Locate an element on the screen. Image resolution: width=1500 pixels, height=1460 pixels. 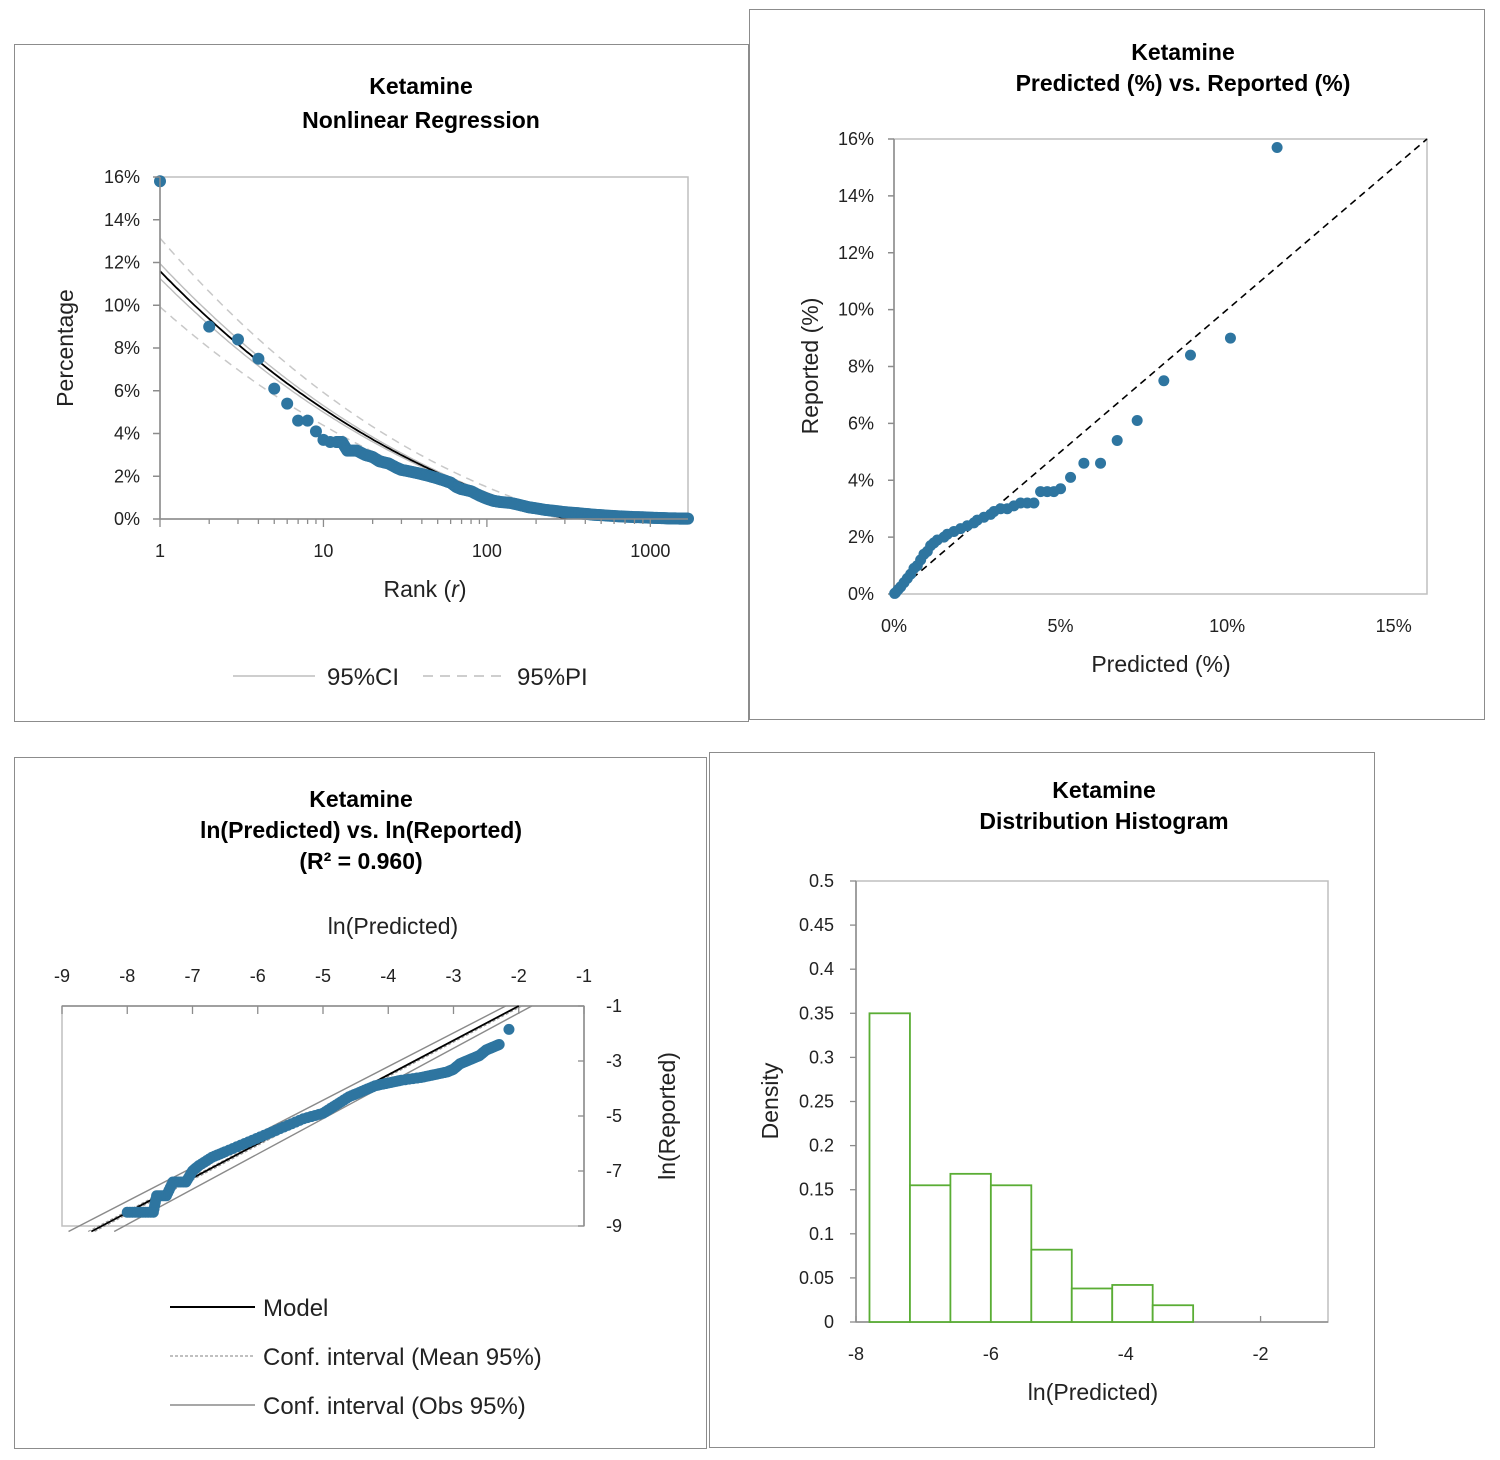
x-tick-label: -9 is located at coordinates (62, 976).